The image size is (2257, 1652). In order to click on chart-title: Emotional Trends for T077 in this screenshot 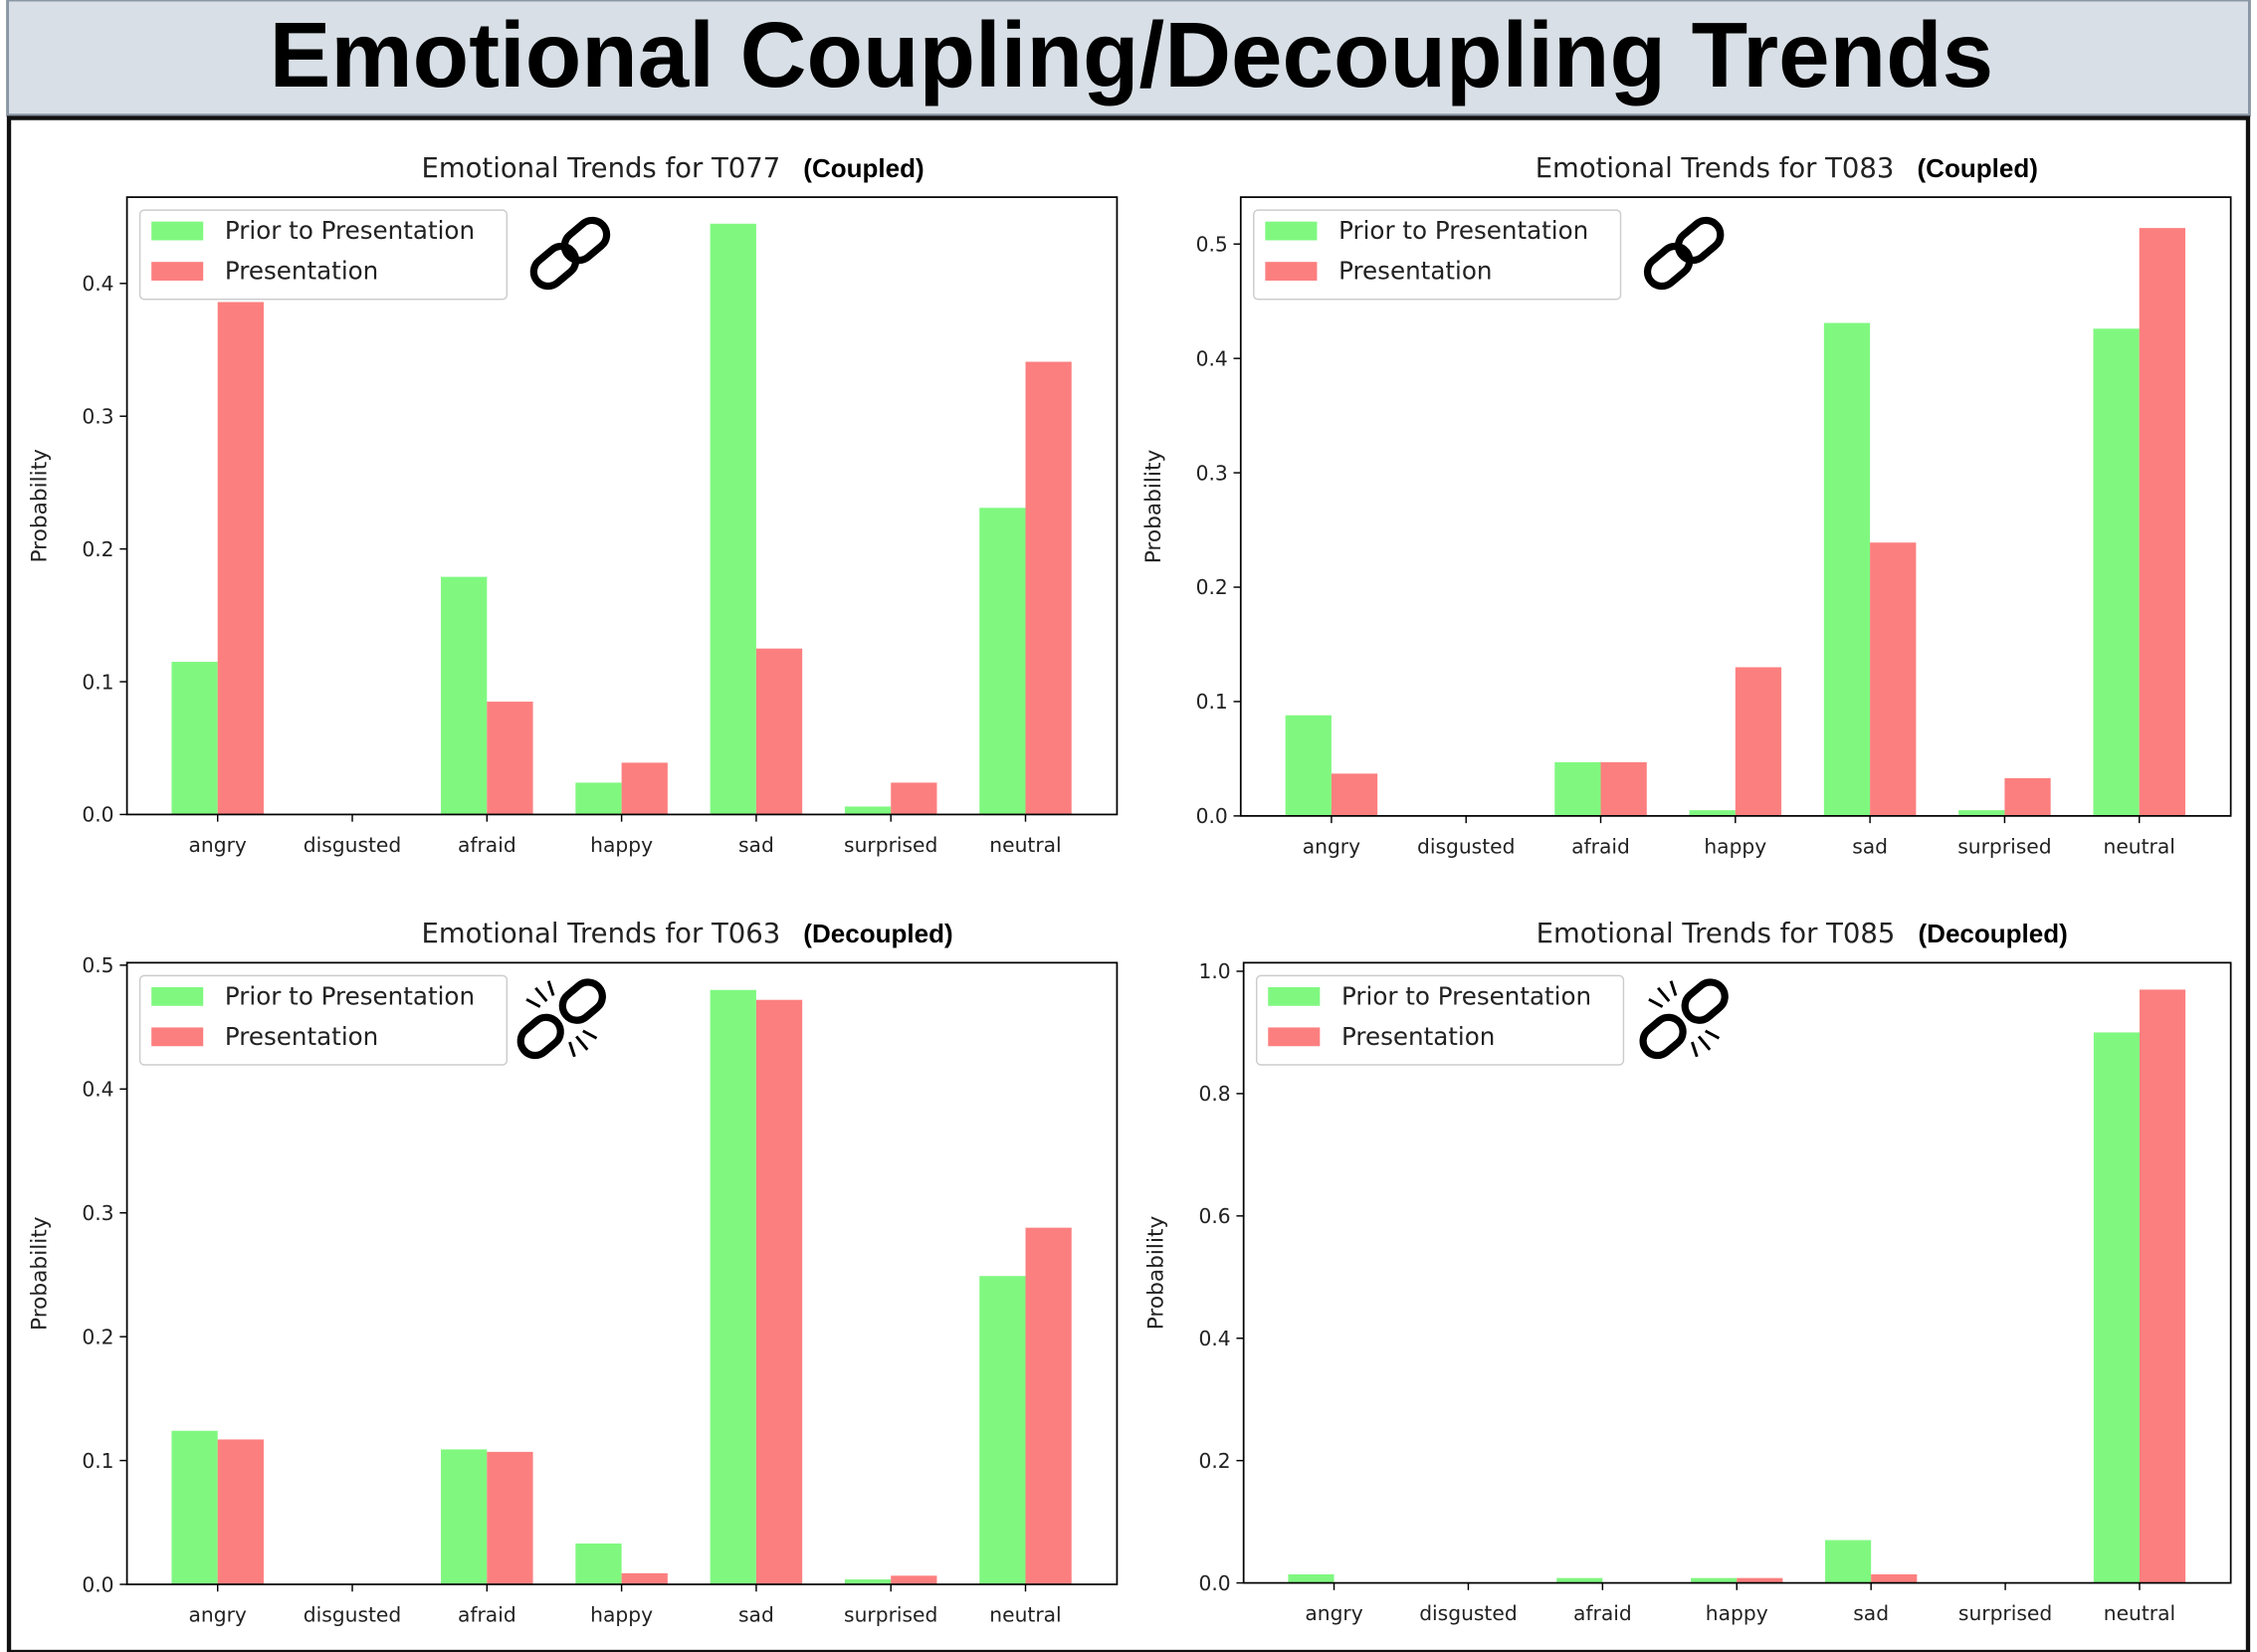, I will do `click(602, 168)`.